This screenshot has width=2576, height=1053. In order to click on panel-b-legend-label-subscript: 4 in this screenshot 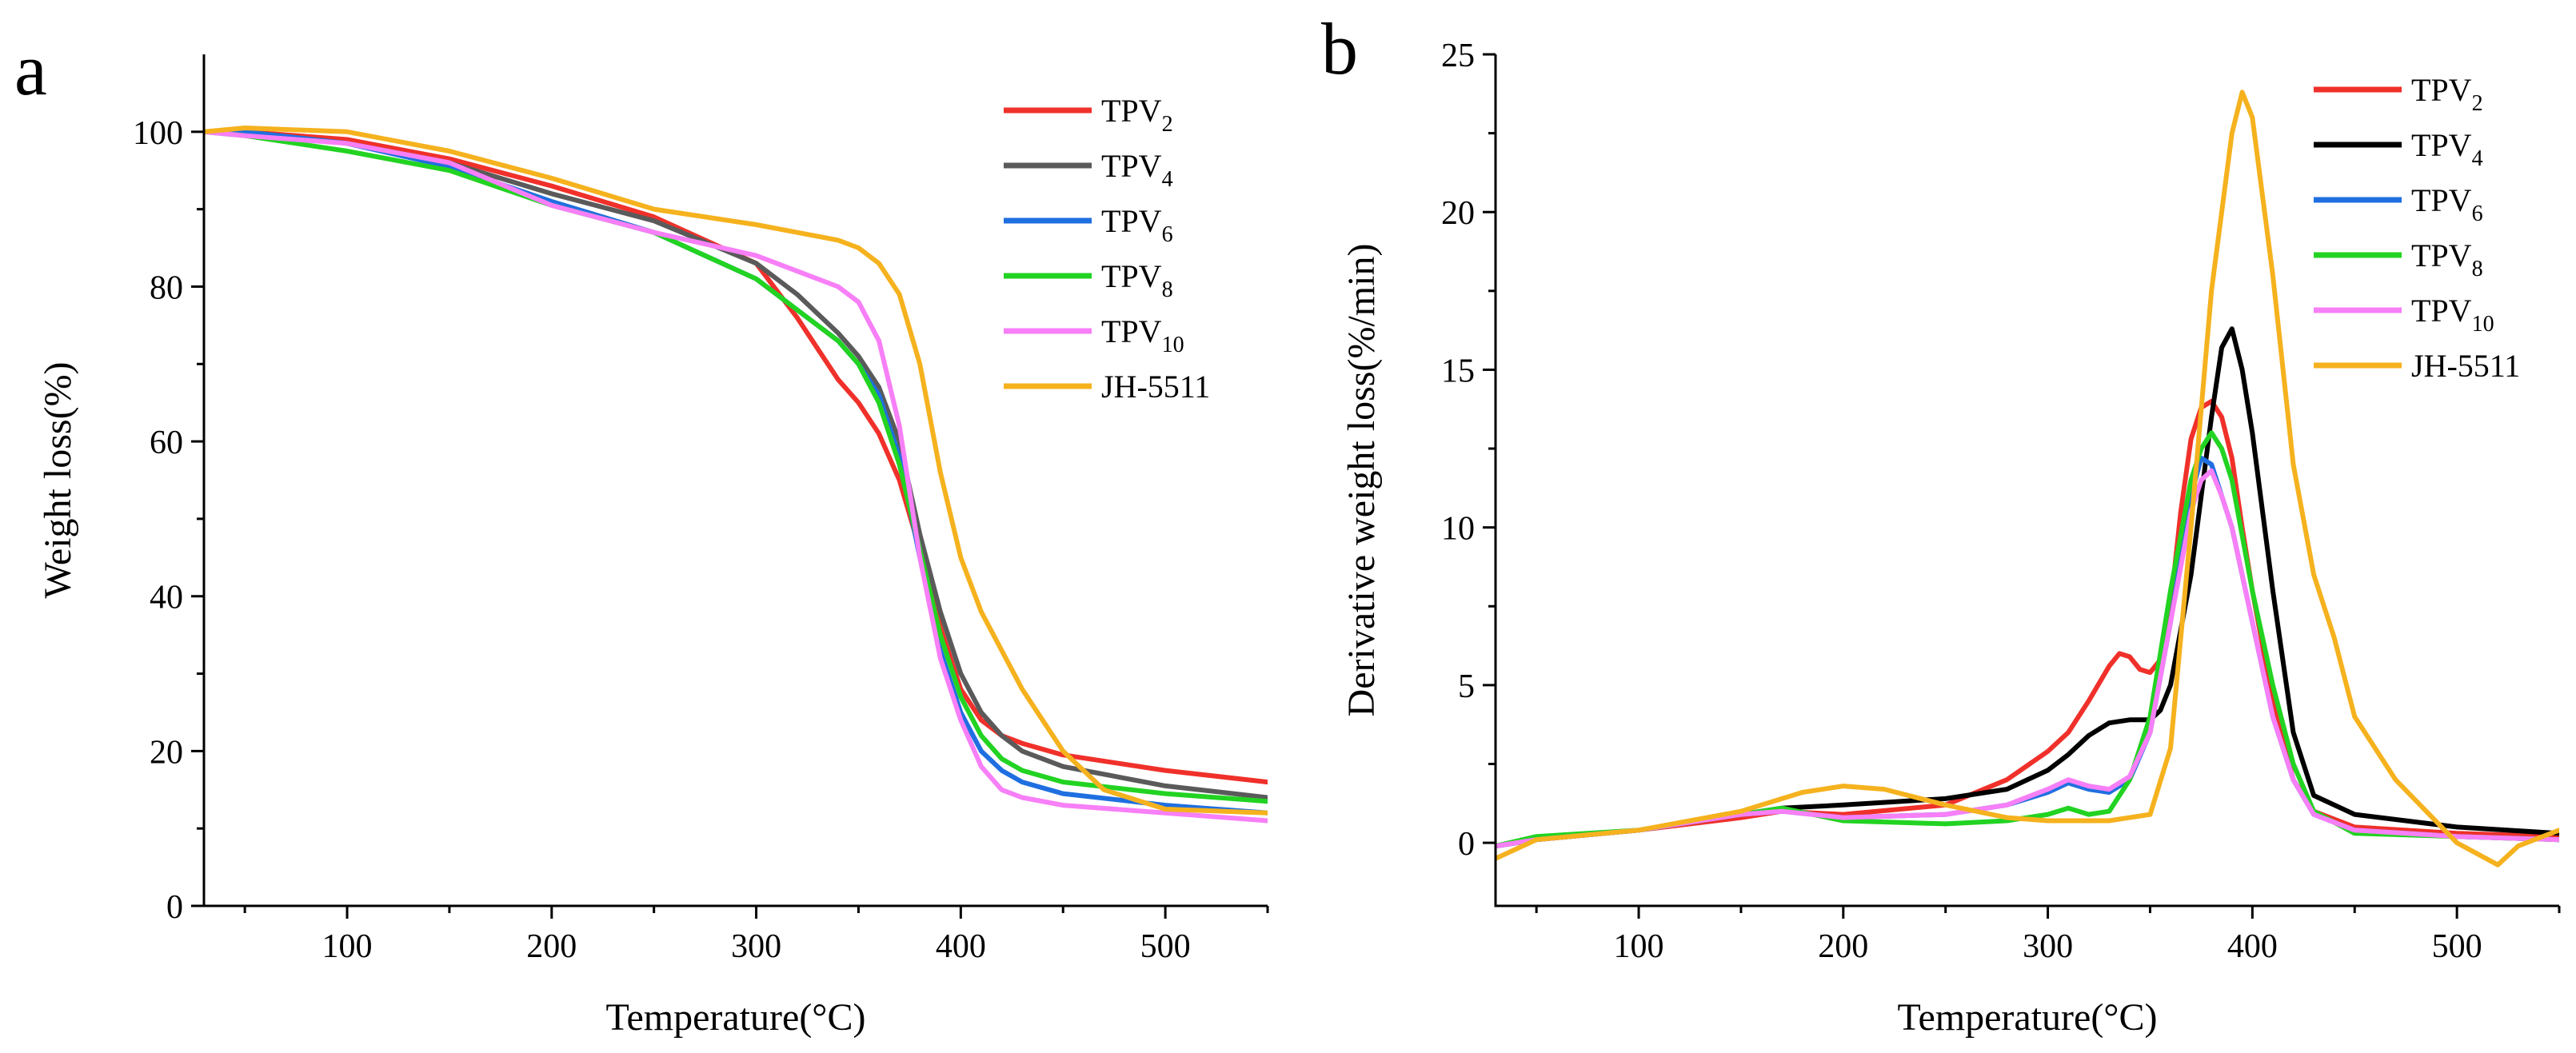, I will do `click(2478, 158)`.